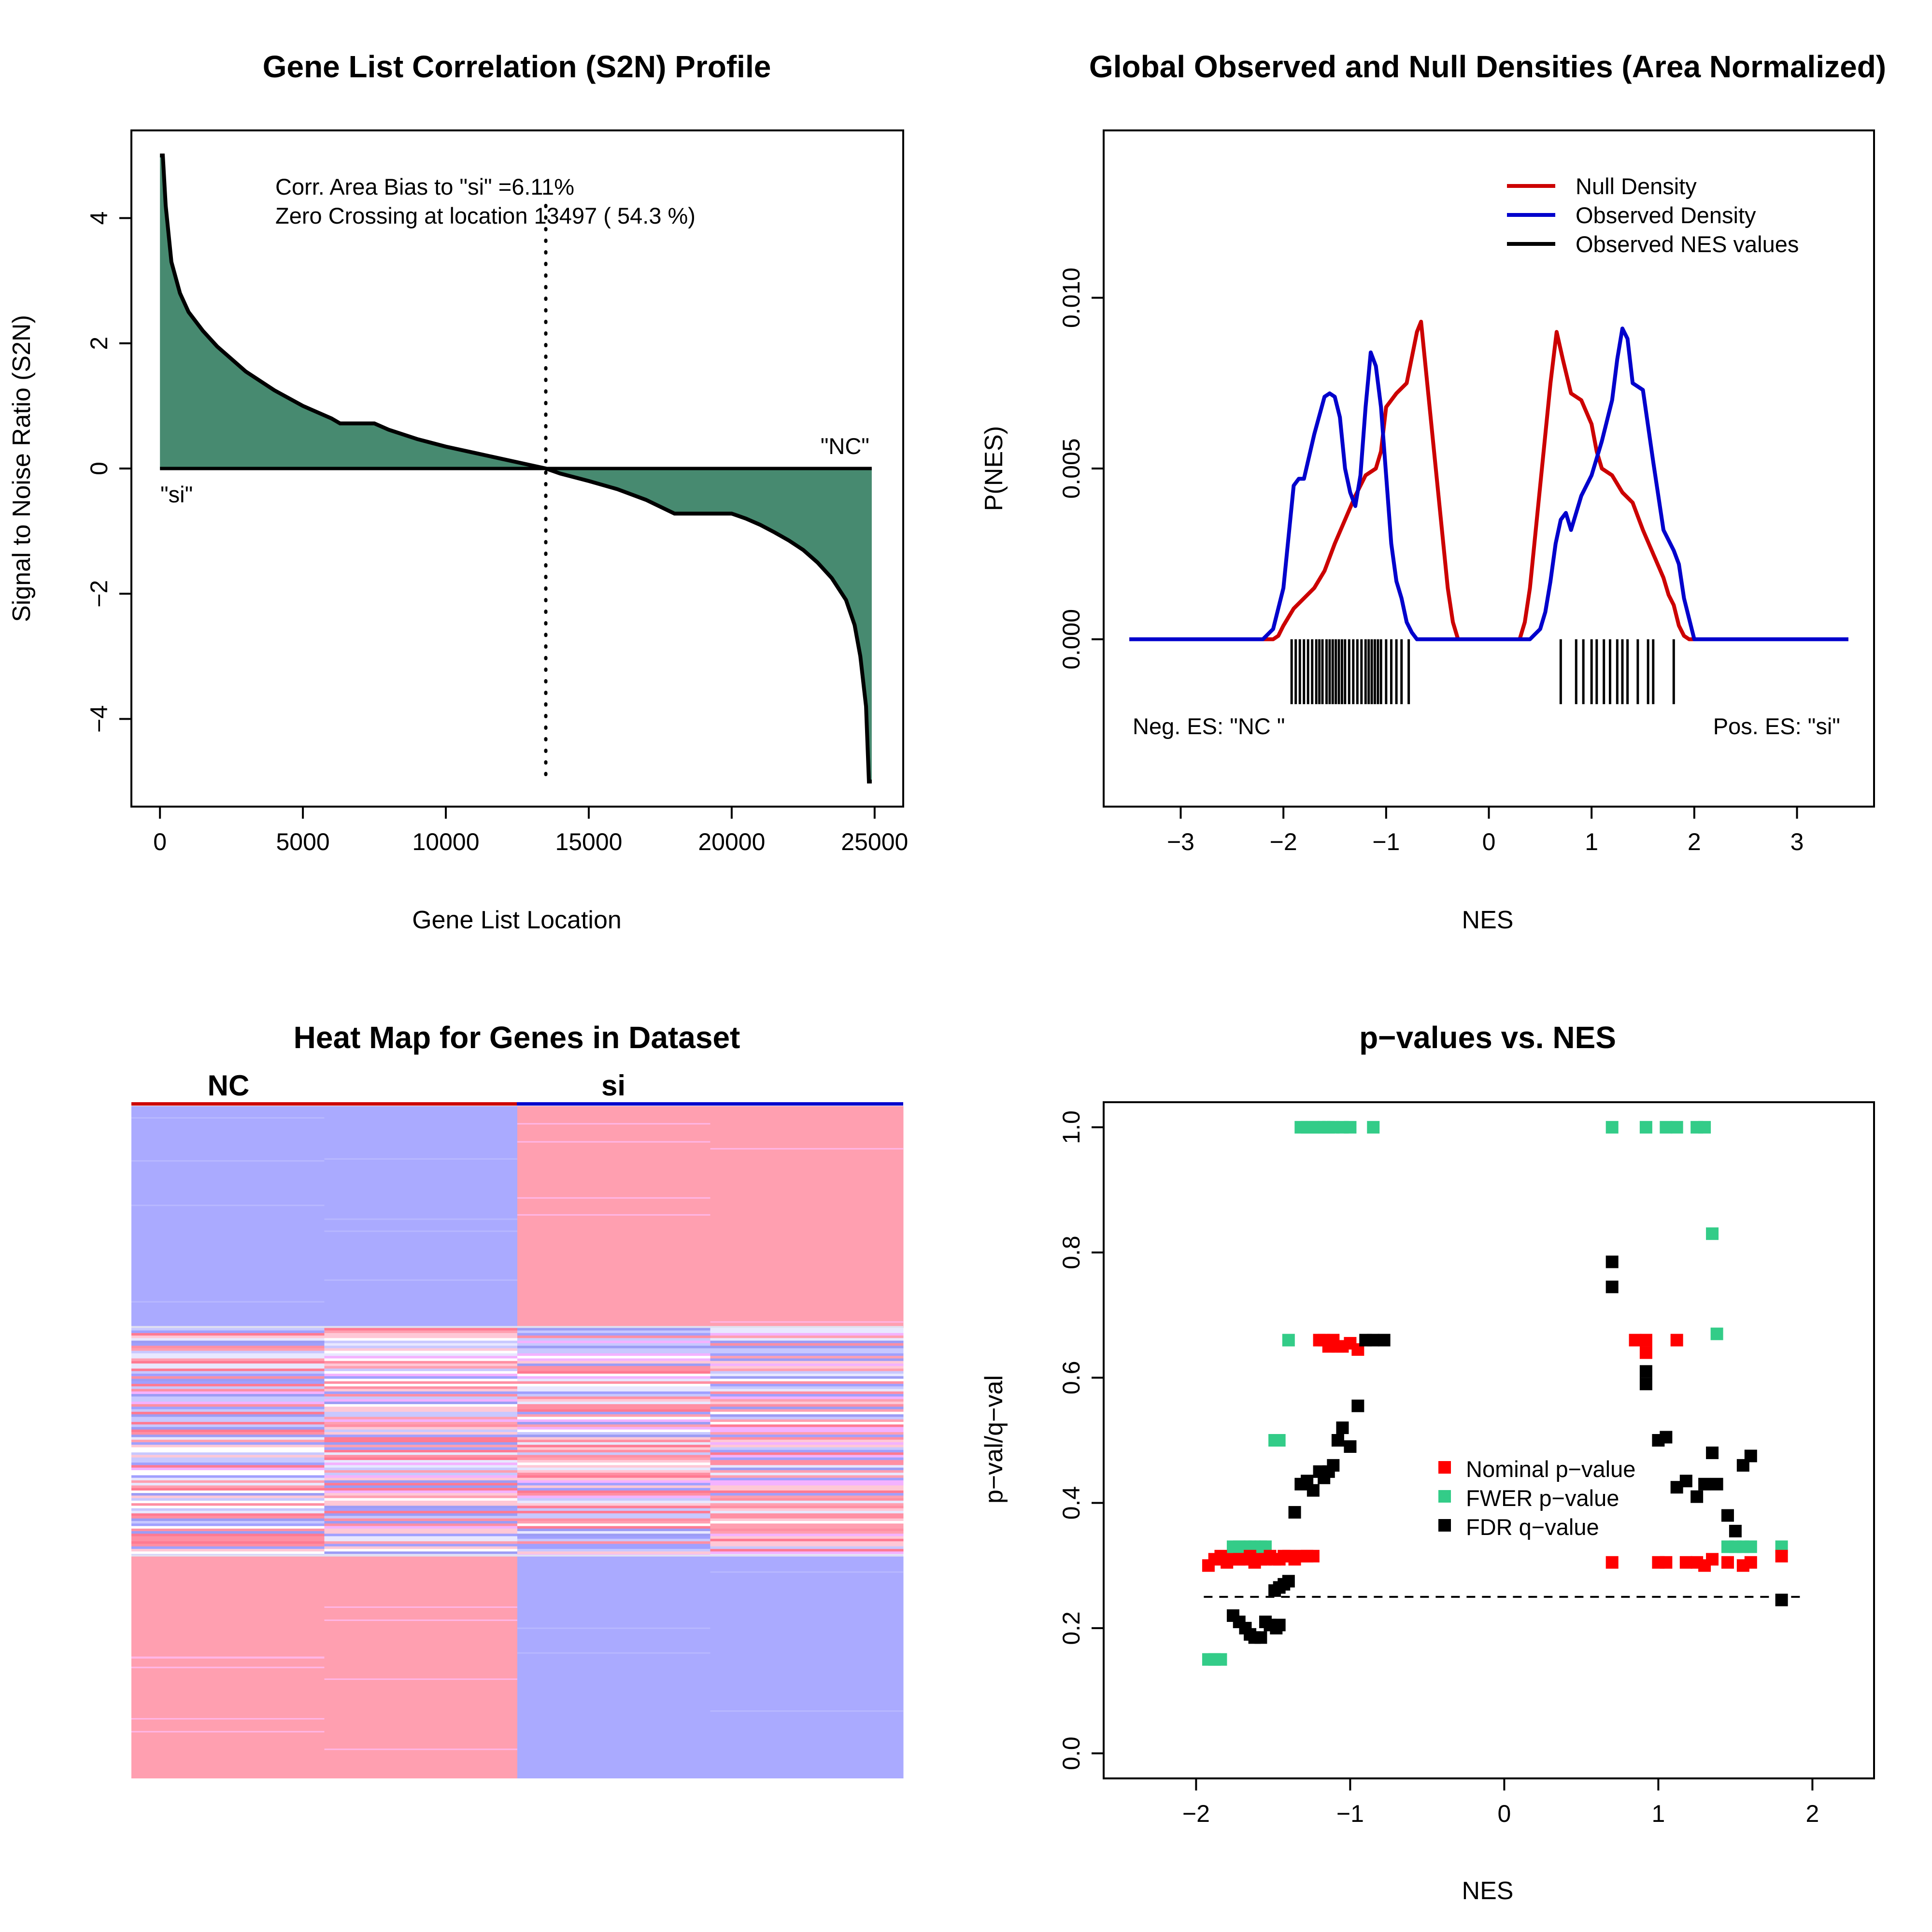 The width and height of the screenshot is (1932, 1932). What do you see at coordinates (994, 468) in the screenshot?
I see `density-y-axis-label: P(NES)` at bounding box center [994, 468].